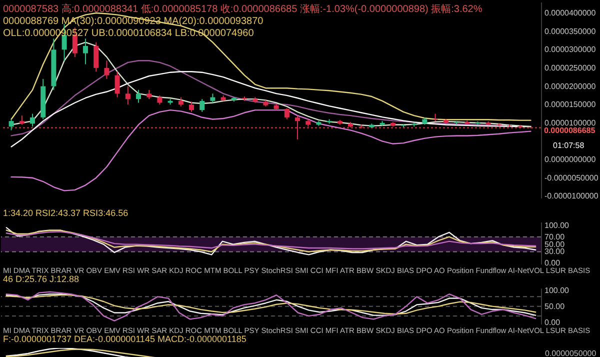 The height and width of the screenshot is (357, 600). What do you see at coordinates (570, 49) in the screenshot?
I see `y-tick-label: 0.0000300000` at bounding box center [570, 49].